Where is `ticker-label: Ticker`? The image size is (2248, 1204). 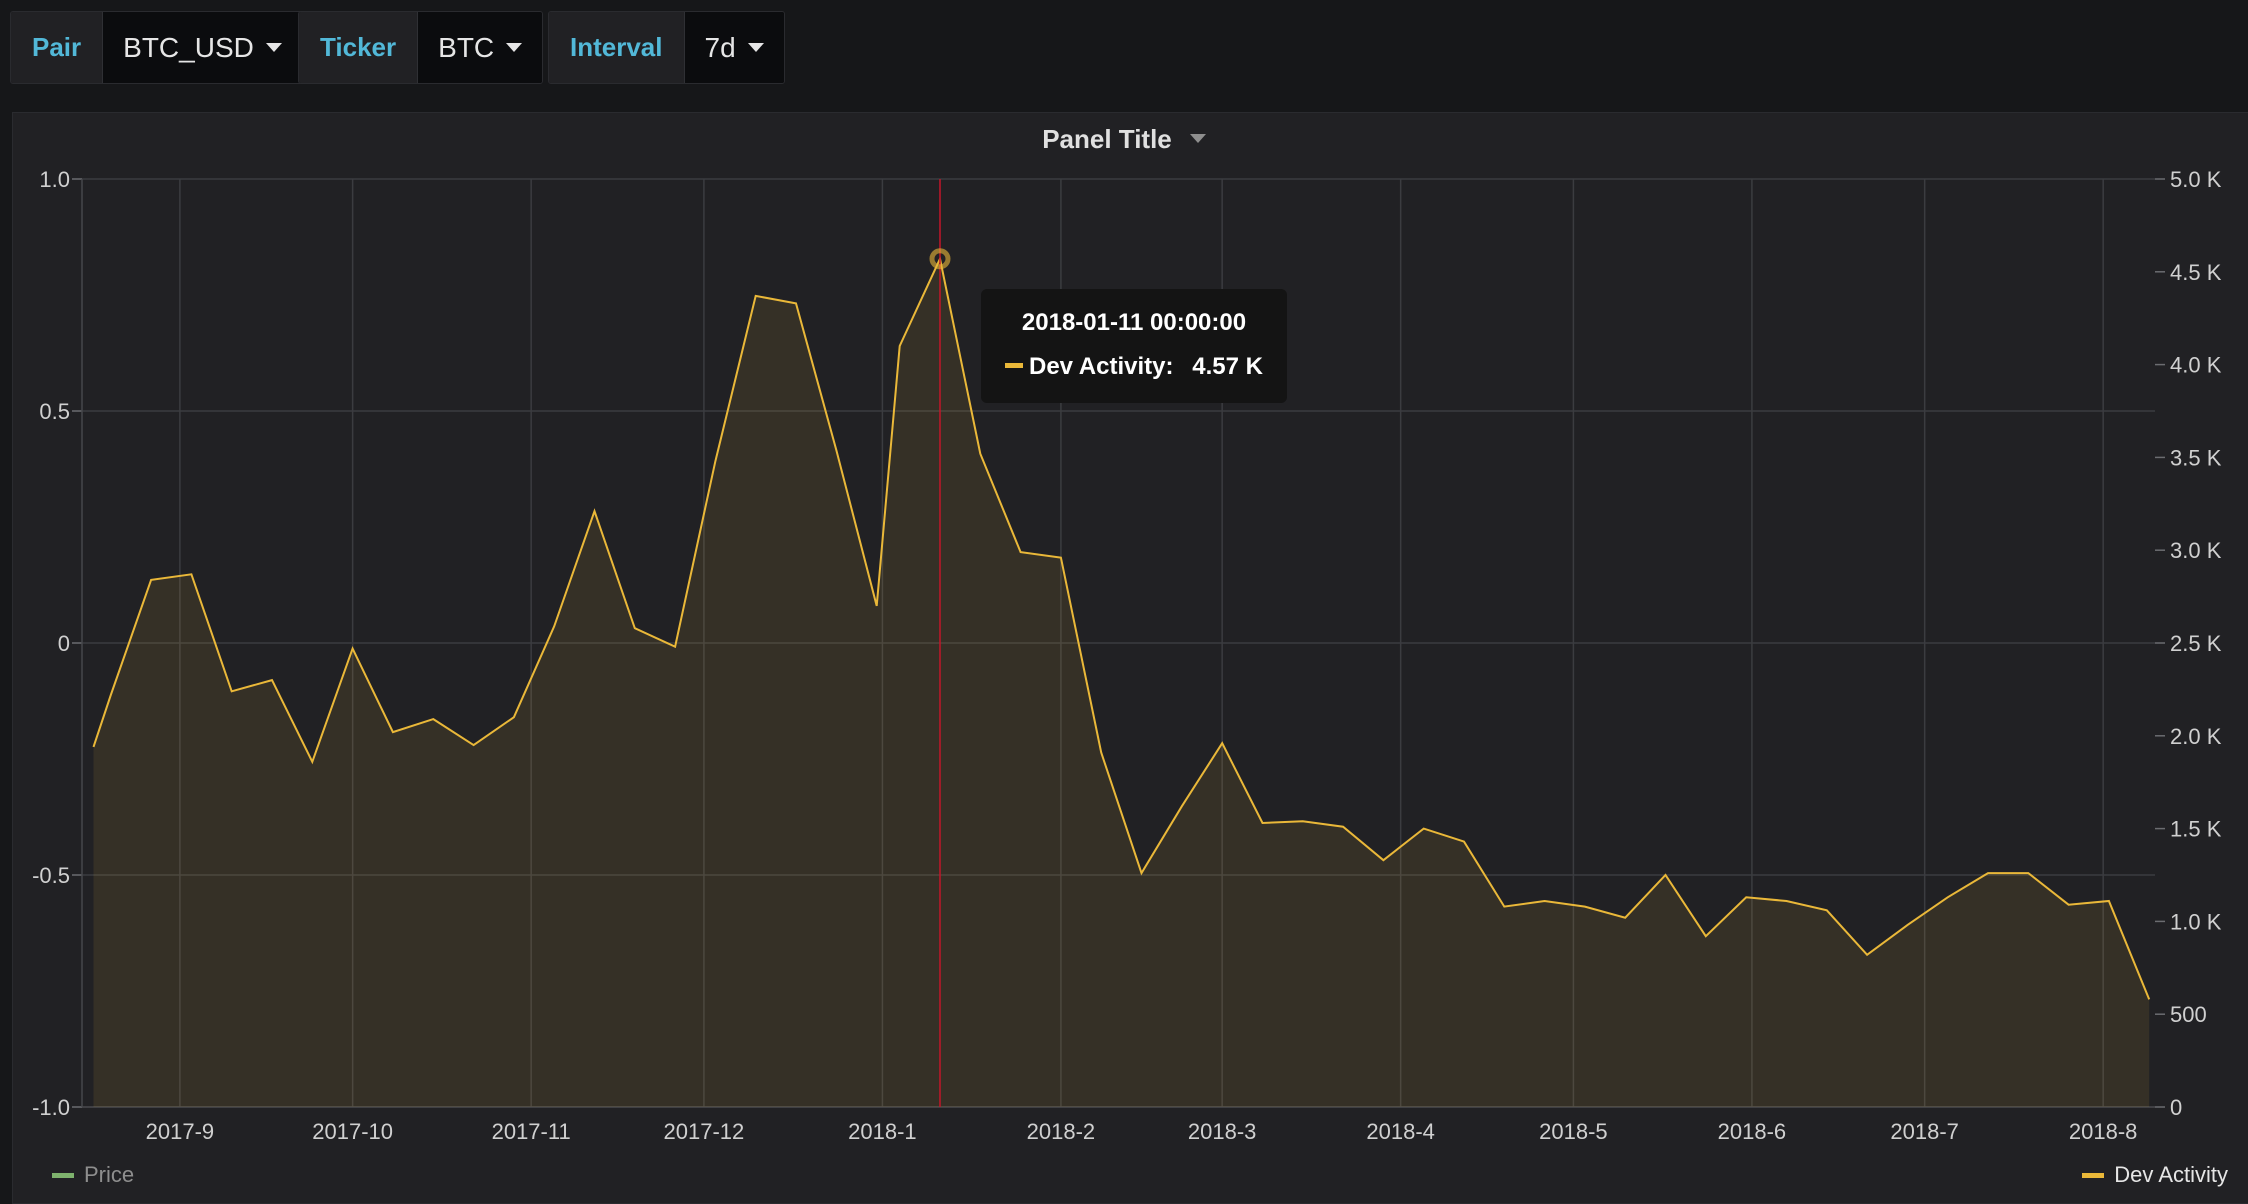
ticker-label: Ticker is located at coordinates (358, 47).